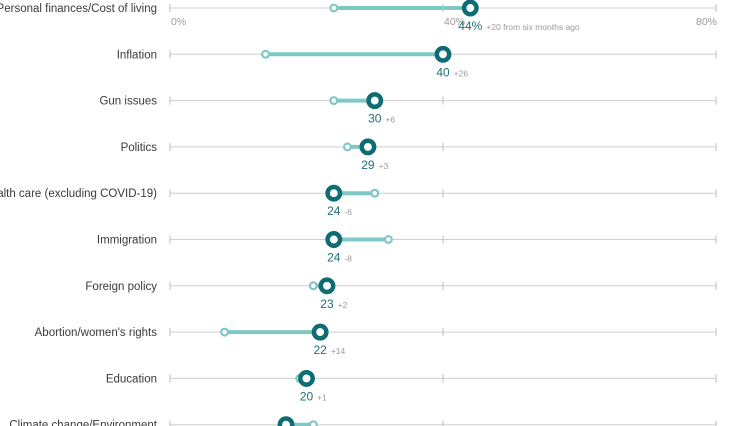  I want to click on value-label: 23, so click(327, 304).